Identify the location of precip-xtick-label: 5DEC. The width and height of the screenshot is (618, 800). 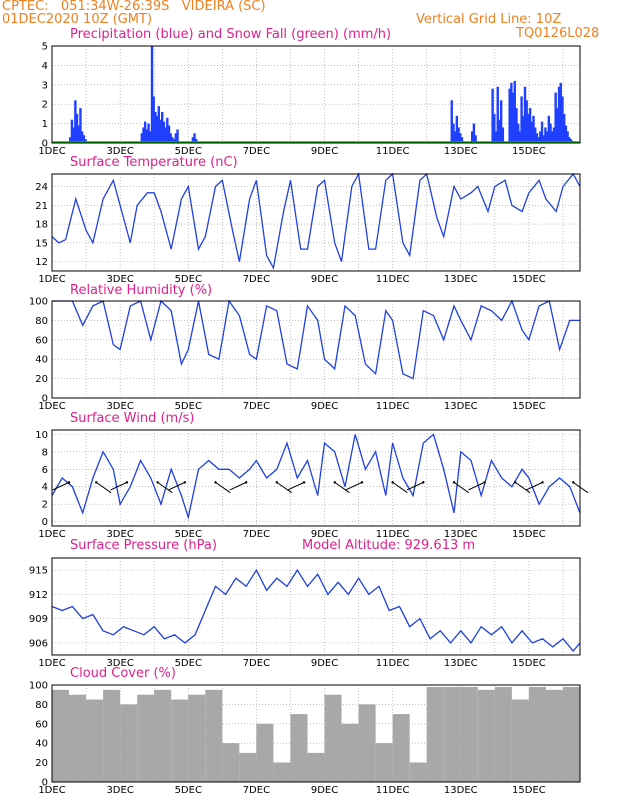
(188, 151).